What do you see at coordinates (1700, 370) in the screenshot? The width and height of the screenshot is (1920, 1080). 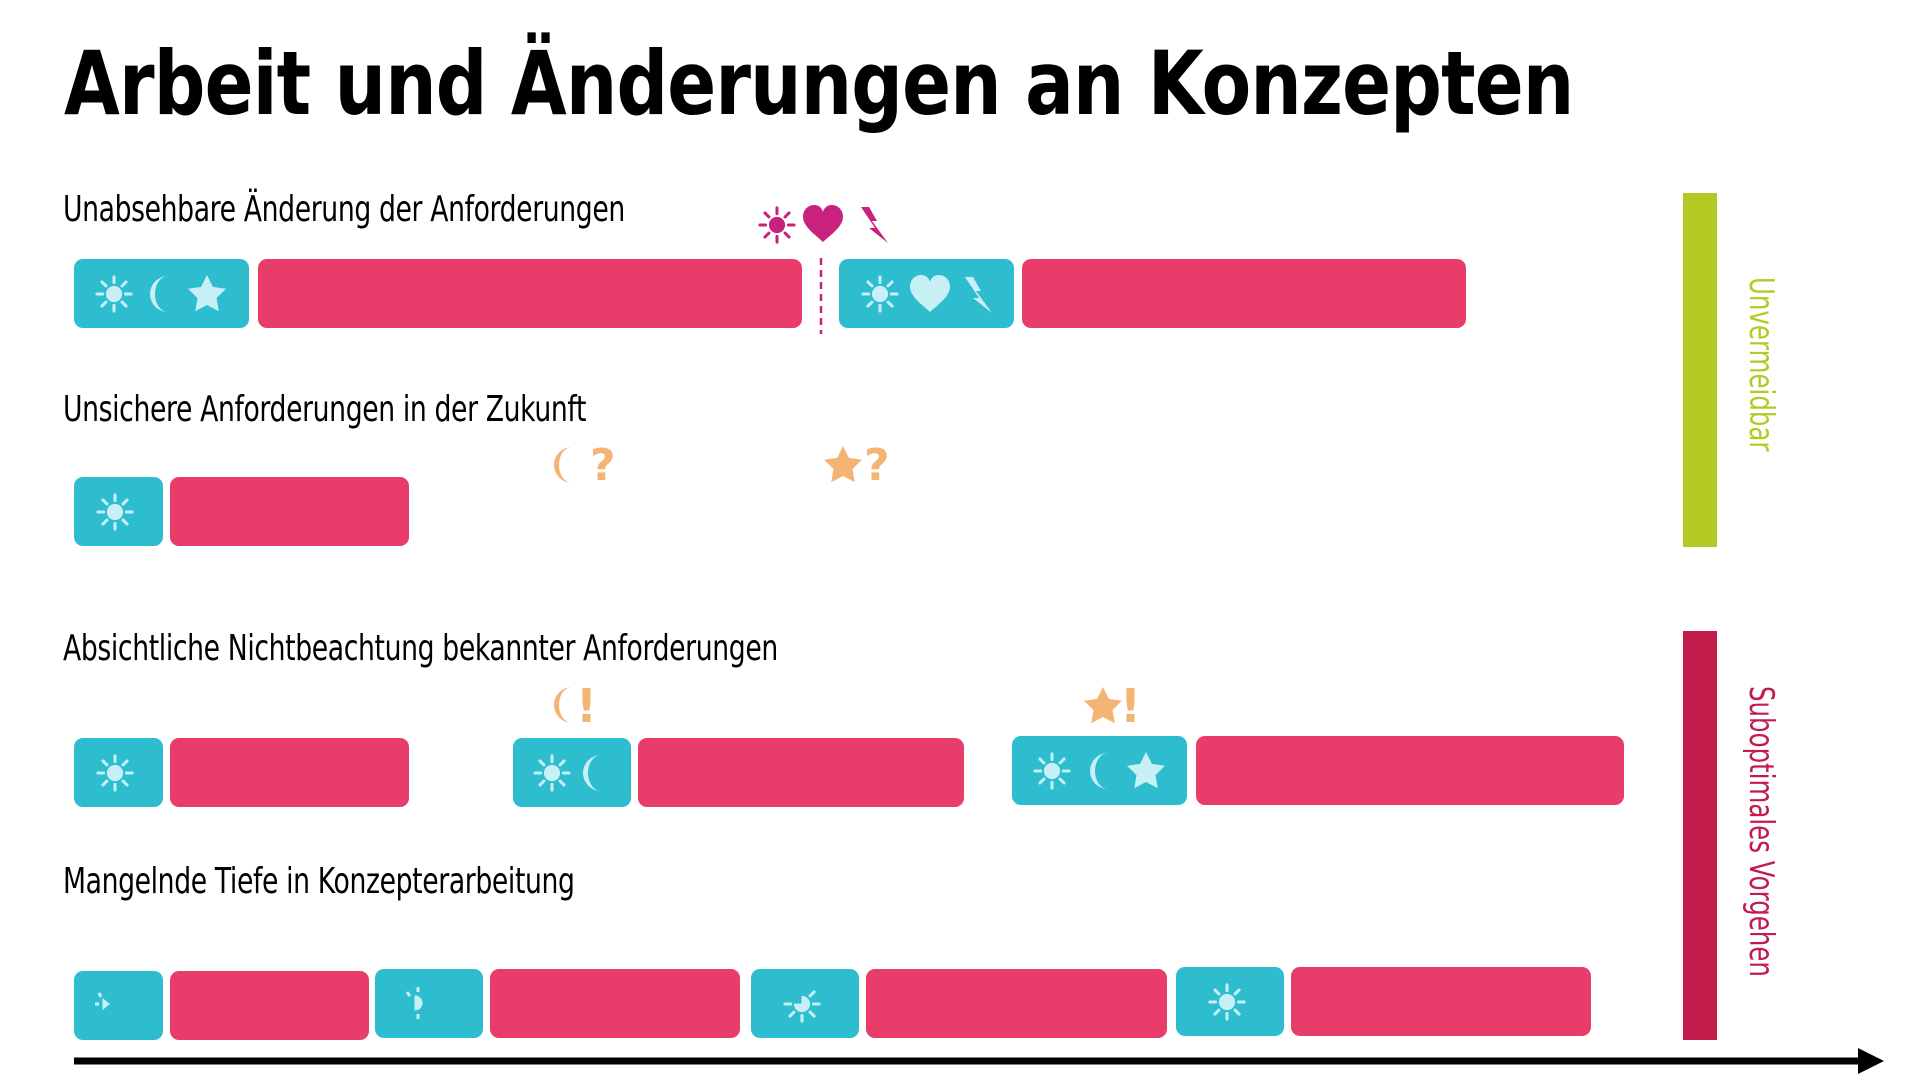 I see `unavoidable-bar` at bounding box center [1700, 370].